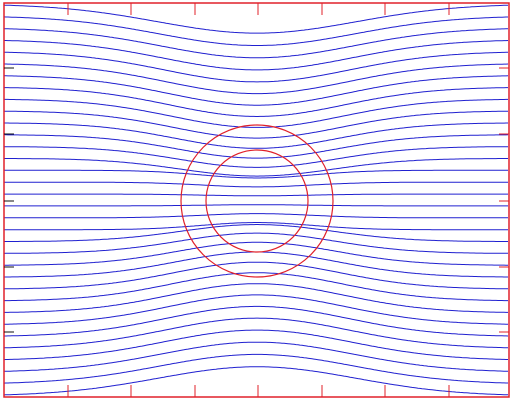 This screenshot has width=511, height=400. I want to click on circles-group, so click(257, 201).